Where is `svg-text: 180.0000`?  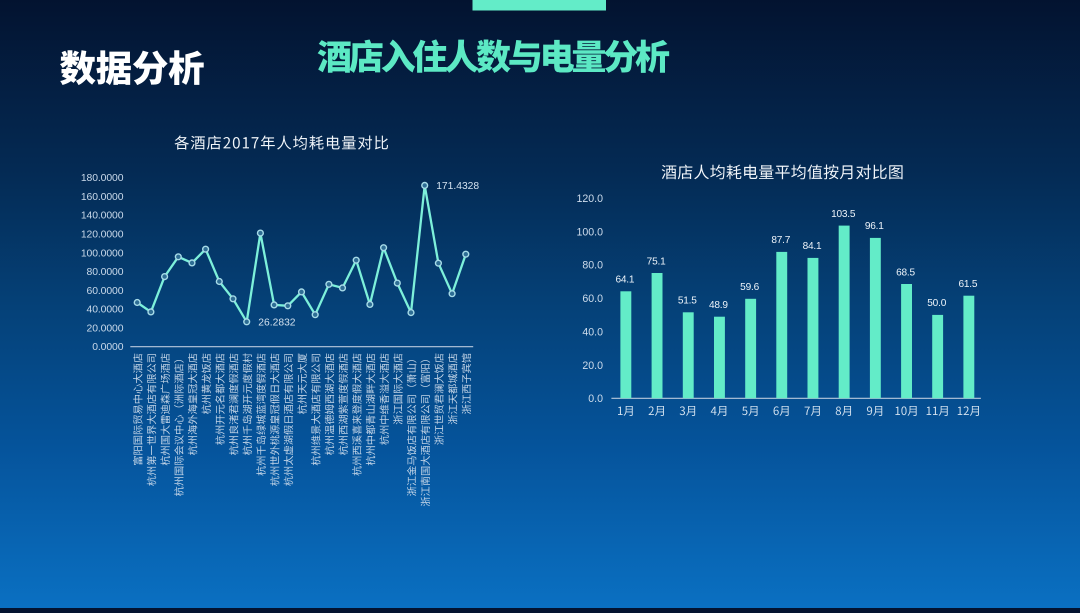 svg-text: 180.0000 is located at coordinates (102, 178).